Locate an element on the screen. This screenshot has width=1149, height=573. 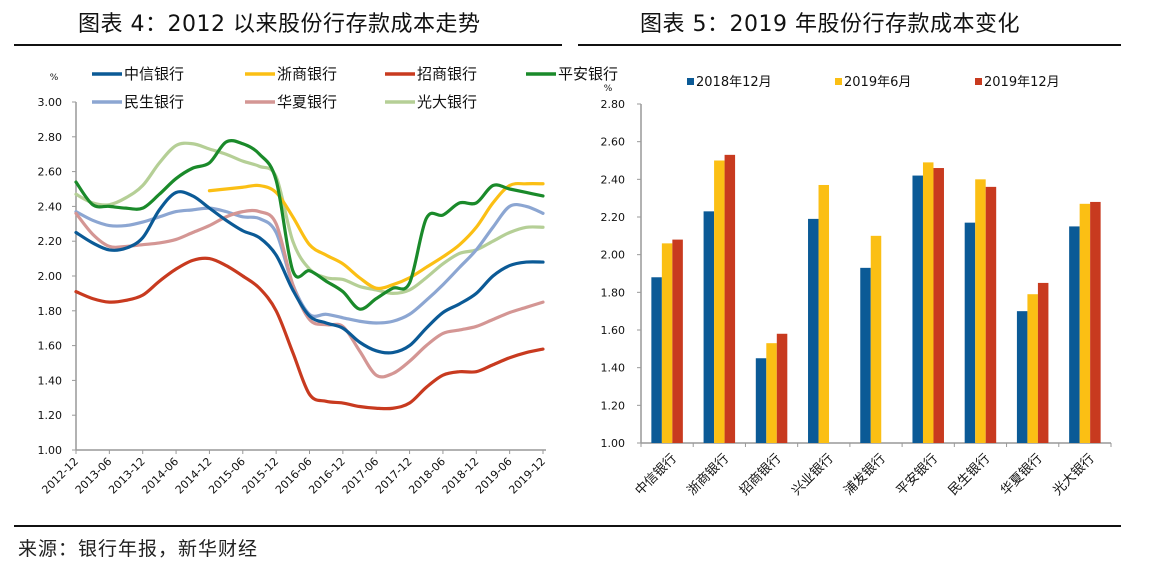
category-label: 浦发银行 is located at coordinates (865, 475).